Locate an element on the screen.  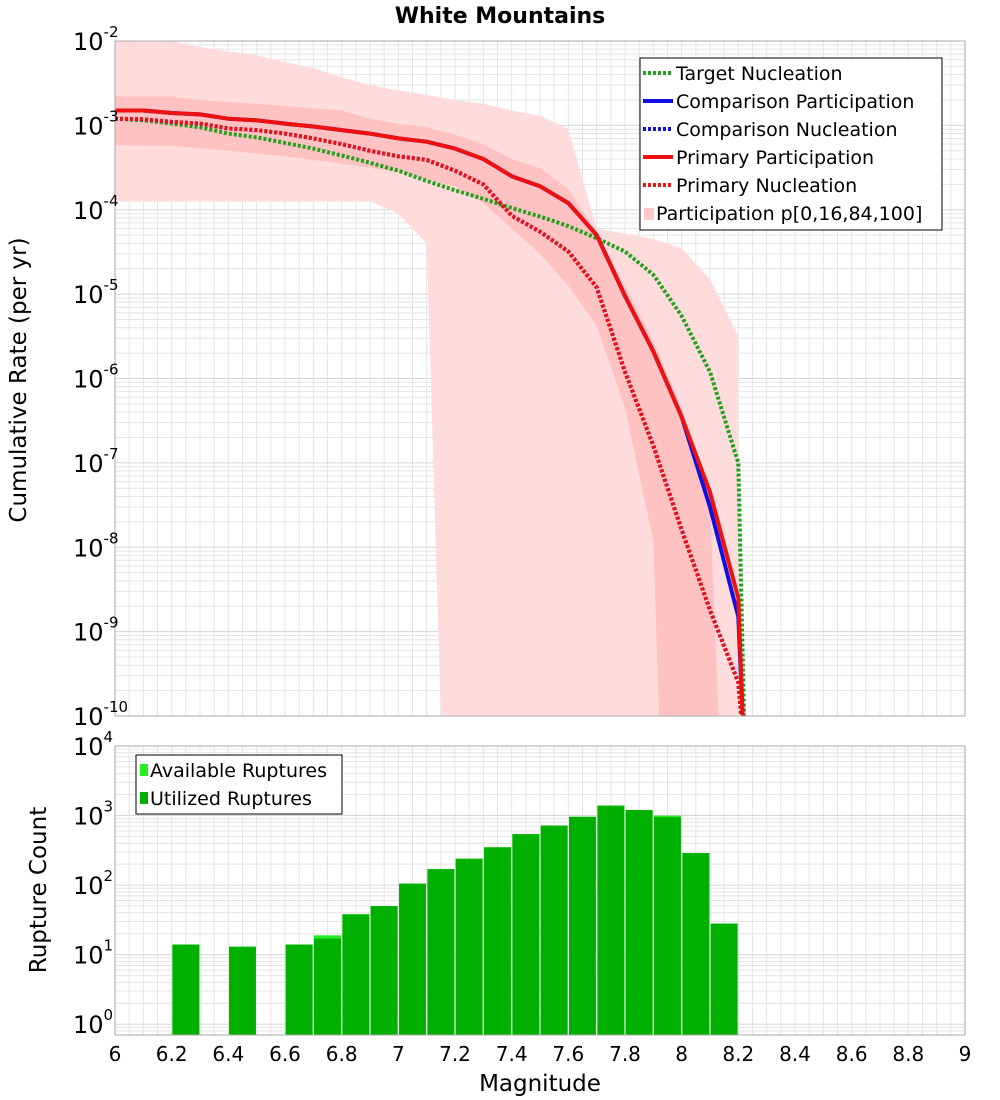
legend-label: Comparison Nucleation is located at coordinates (787, 130).